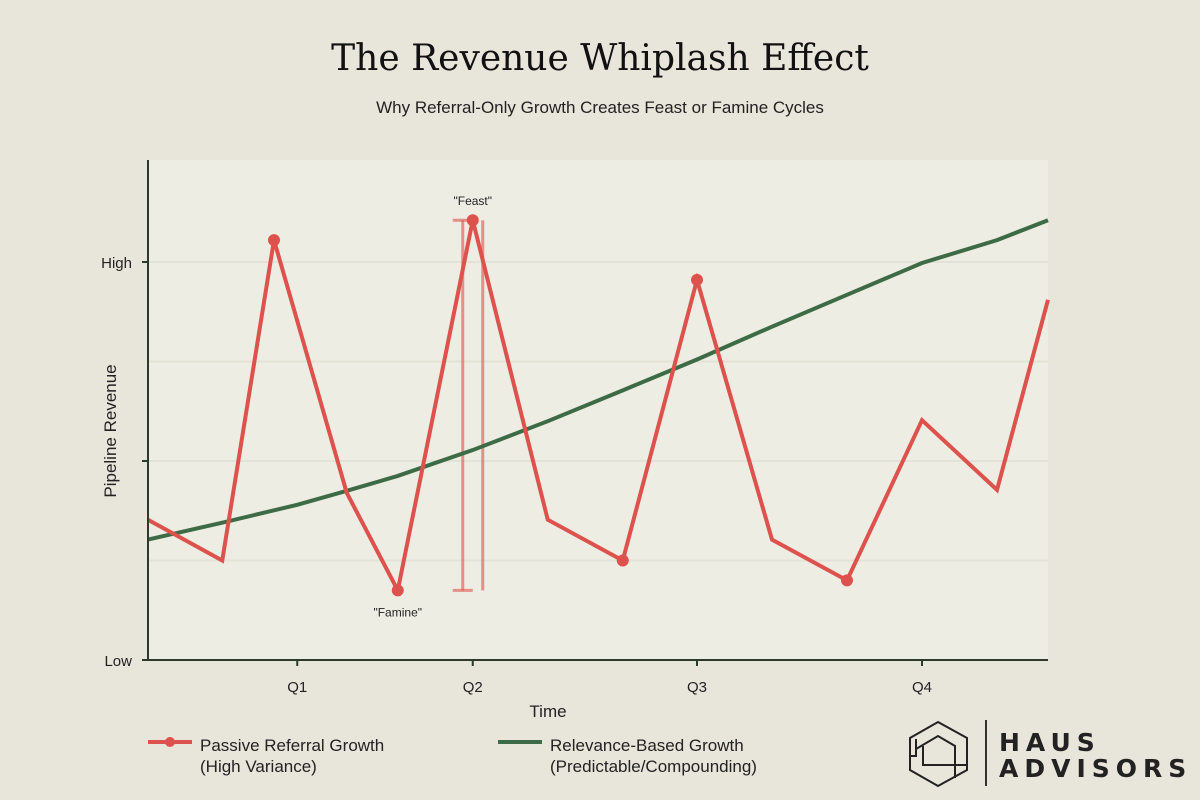 This screenshot has width=1200, height=800. What do you see at coordinates (1096, 768) in the screenshot?
I see `logo-line2: ADVISORS` at bounding box center [1096, 768].